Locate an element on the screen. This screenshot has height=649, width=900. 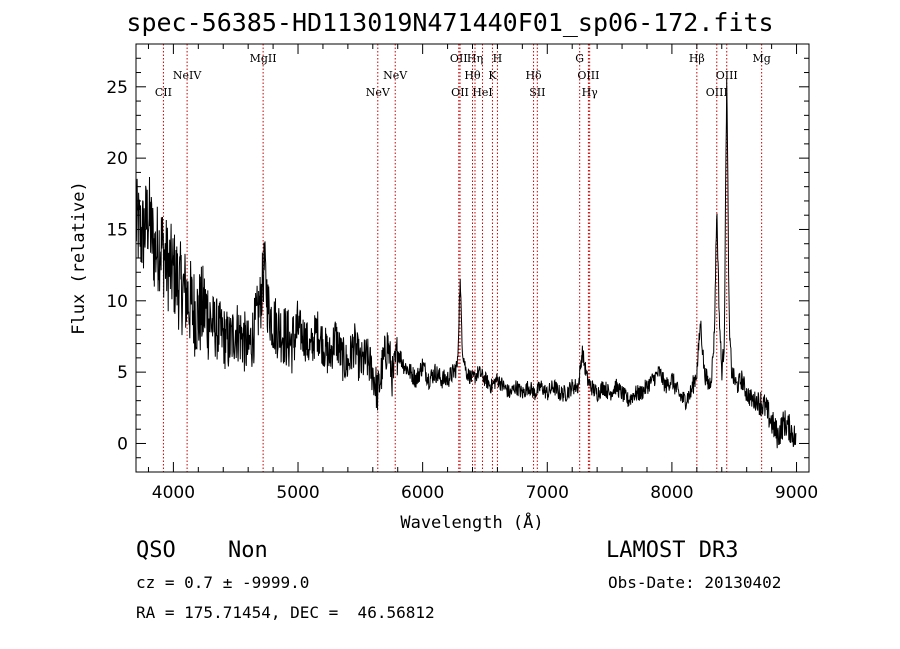
y-tick-label: 10 is located at coordinates (117, 302).